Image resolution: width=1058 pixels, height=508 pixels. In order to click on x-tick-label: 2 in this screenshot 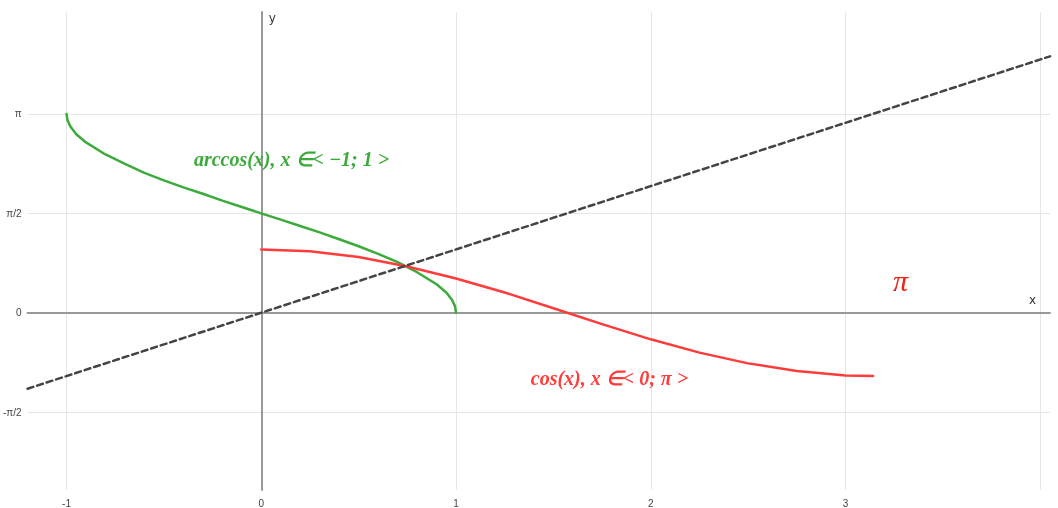, I will do `click(650, 502)`.